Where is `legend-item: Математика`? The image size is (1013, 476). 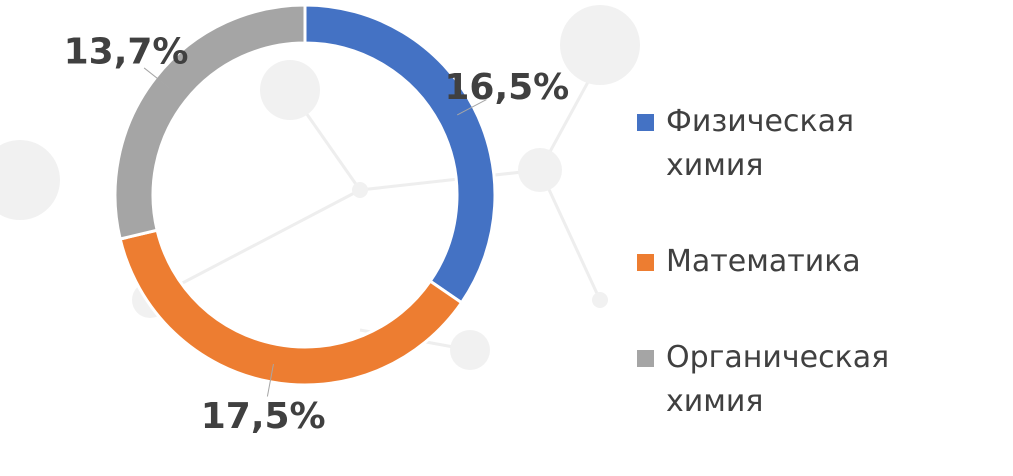
legend-item: Математика is located at coordinates (822, 262).